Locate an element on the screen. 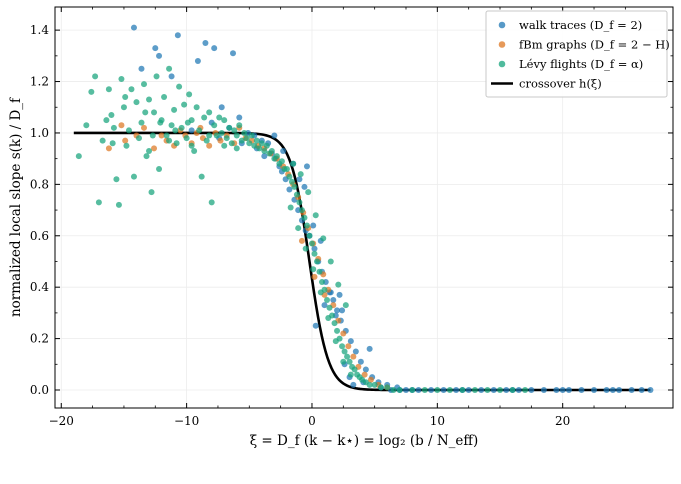 The width and height of the screenshot is (681, 484). y-tick-label: 1.0 is located at coordinates (39, 133).